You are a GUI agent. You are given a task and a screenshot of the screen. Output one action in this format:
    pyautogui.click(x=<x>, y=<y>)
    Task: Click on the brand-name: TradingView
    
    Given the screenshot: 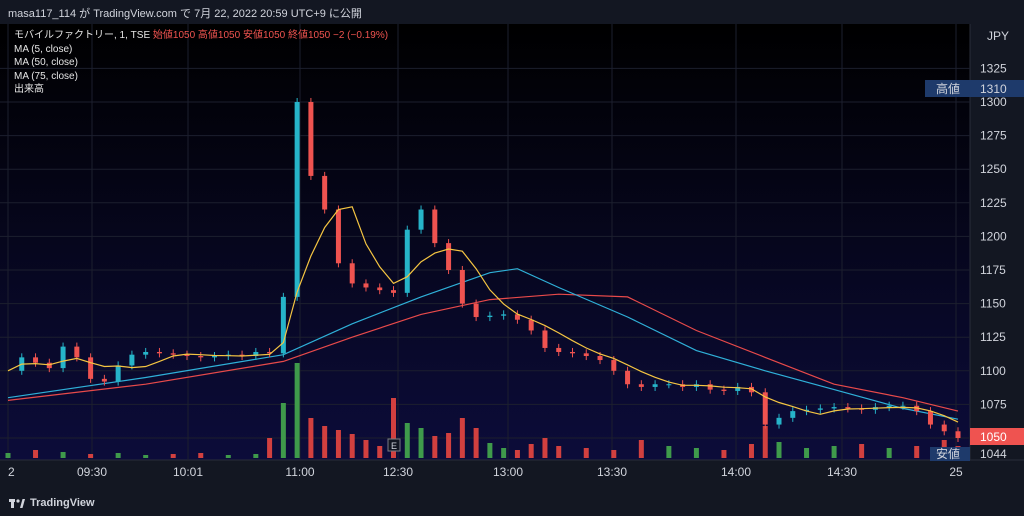 What is the action you would take?
    pyautogui.click(x=62, y=503)
    